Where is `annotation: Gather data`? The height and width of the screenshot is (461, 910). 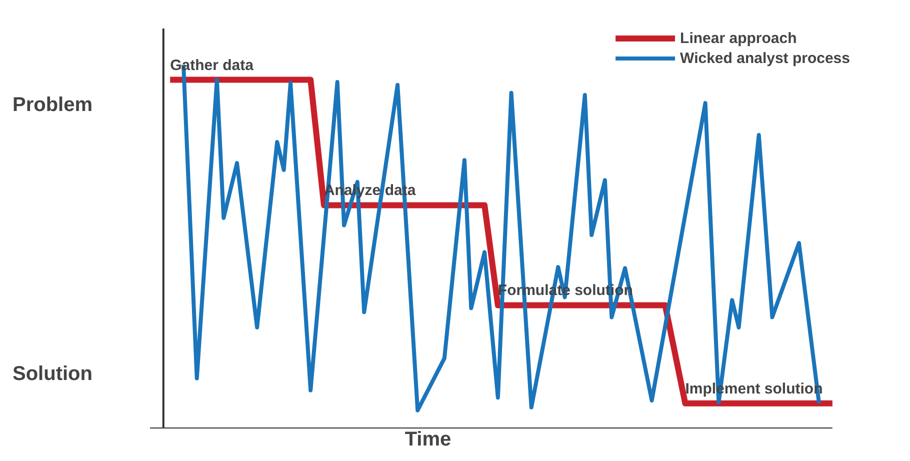
annotation: Gather data is located at coordinates (212, 65).